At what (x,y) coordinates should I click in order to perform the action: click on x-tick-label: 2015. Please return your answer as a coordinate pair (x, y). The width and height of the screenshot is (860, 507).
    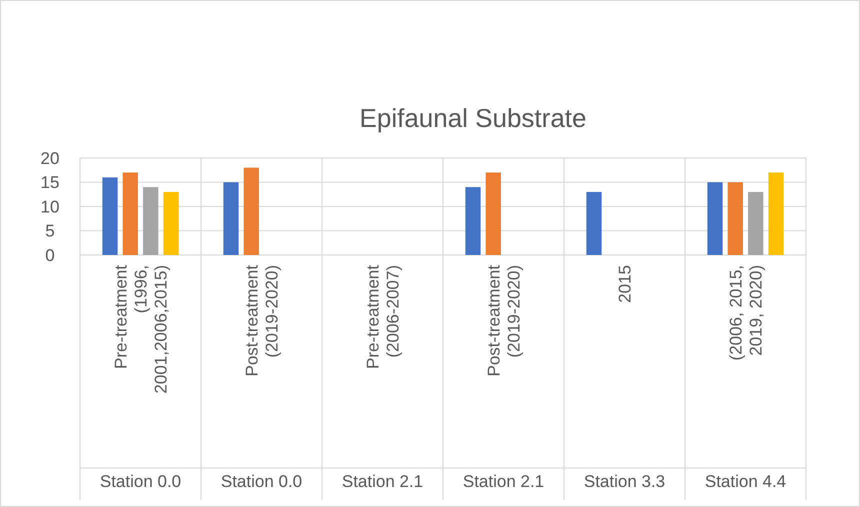
    Looking at the image, I should click on (624, 284).